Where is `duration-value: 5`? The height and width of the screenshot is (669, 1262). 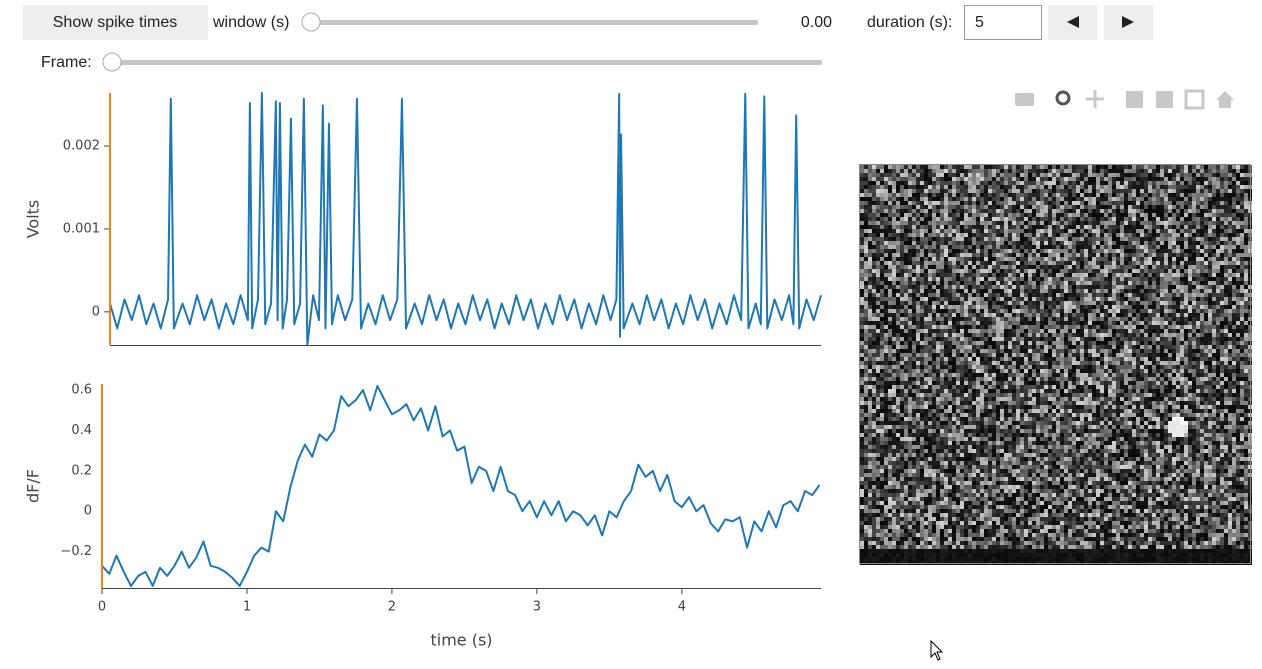 duration-value: 5 is located at coordinates (979, 22).